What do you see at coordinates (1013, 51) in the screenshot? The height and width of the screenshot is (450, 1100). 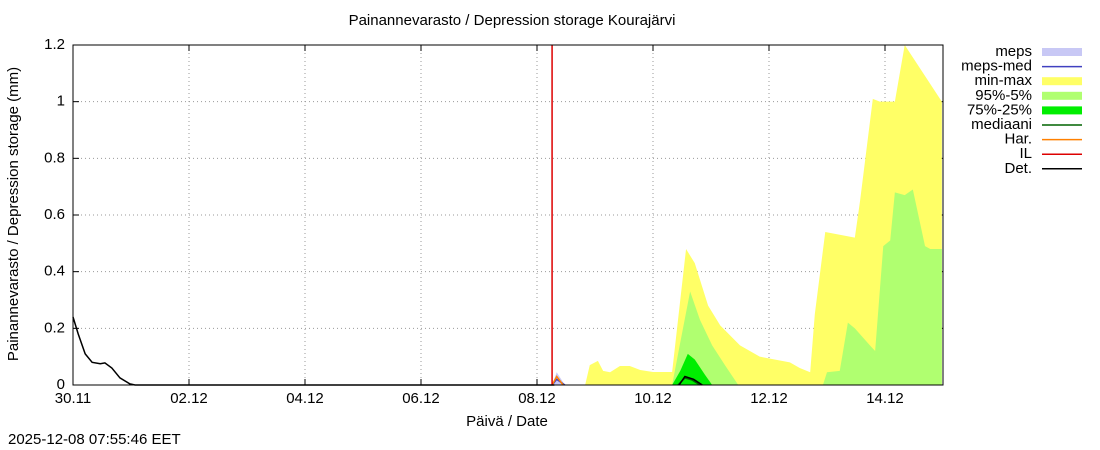 I see `legend-label: meps` at bounding box center [1013, 51].